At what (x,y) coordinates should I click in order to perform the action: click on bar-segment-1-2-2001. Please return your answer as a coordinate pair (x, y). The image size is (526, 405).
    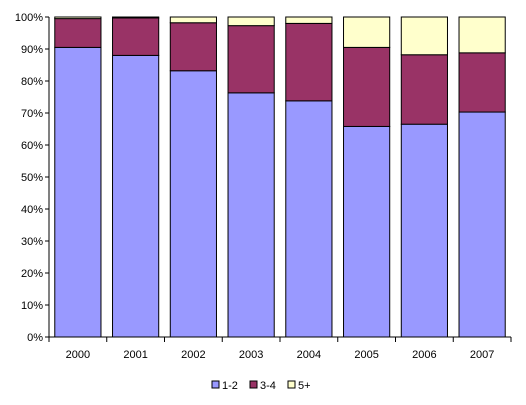
    Looking at the image, I should click on (136, 196).